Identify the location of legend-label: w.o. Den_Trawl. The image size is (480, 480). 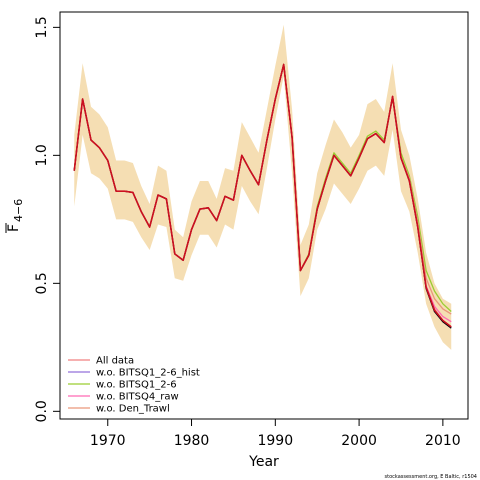
(133, 409).